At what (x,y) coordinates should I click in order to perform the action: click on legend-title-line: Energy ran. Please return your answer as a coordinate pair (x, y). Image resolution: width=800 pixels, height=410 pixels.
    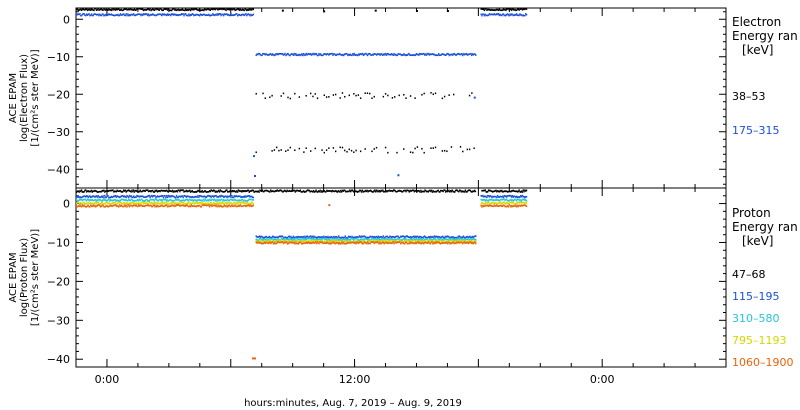
    Looking at the image, I should click on (765, 36).